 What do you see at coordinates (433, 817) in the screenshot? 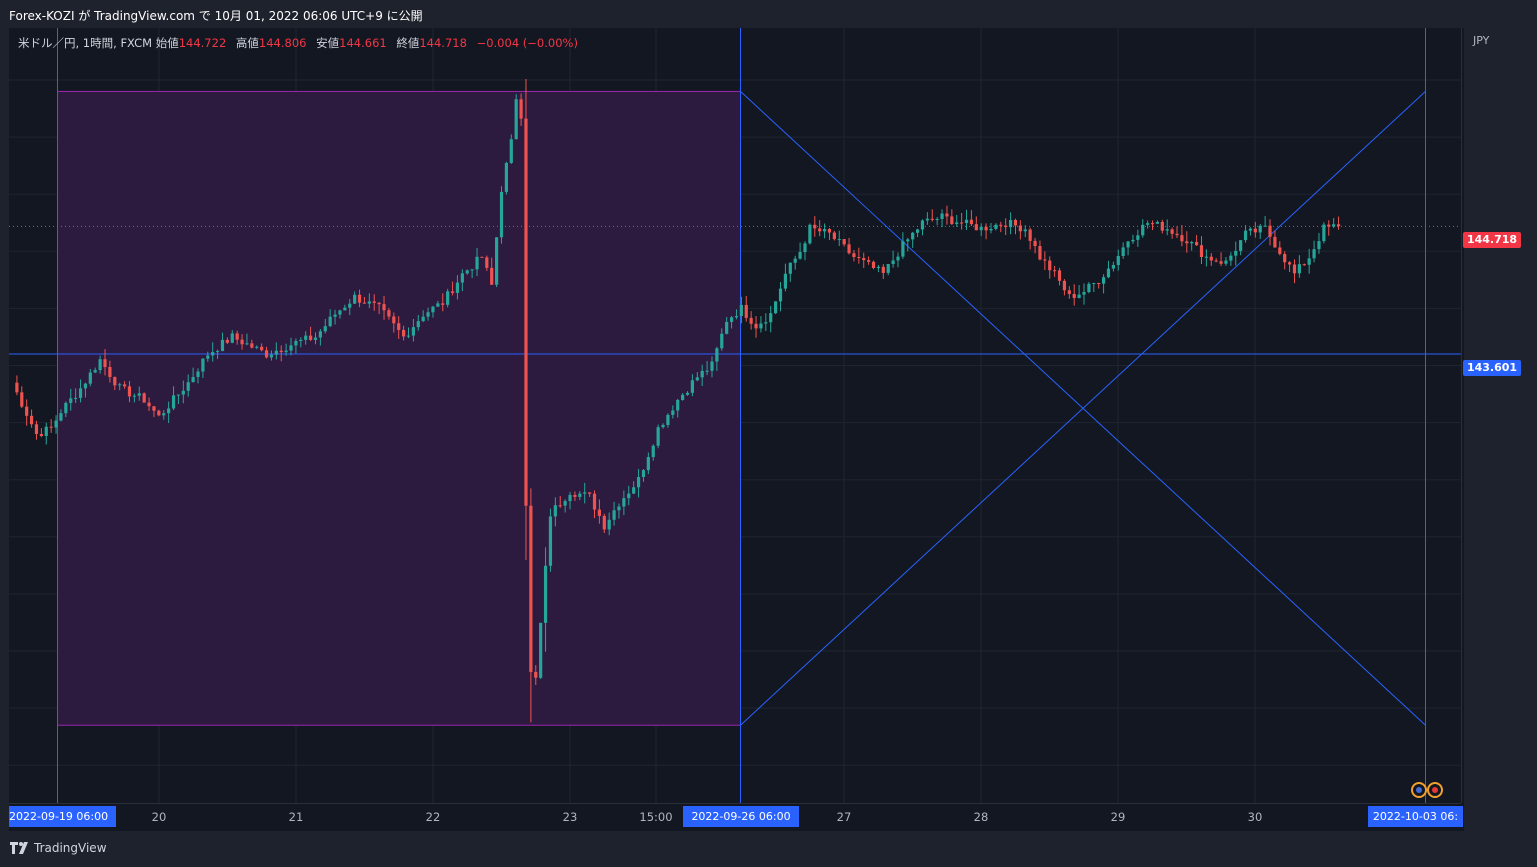
I see `x-tick-label: 22` at bounding box center [433, 817].